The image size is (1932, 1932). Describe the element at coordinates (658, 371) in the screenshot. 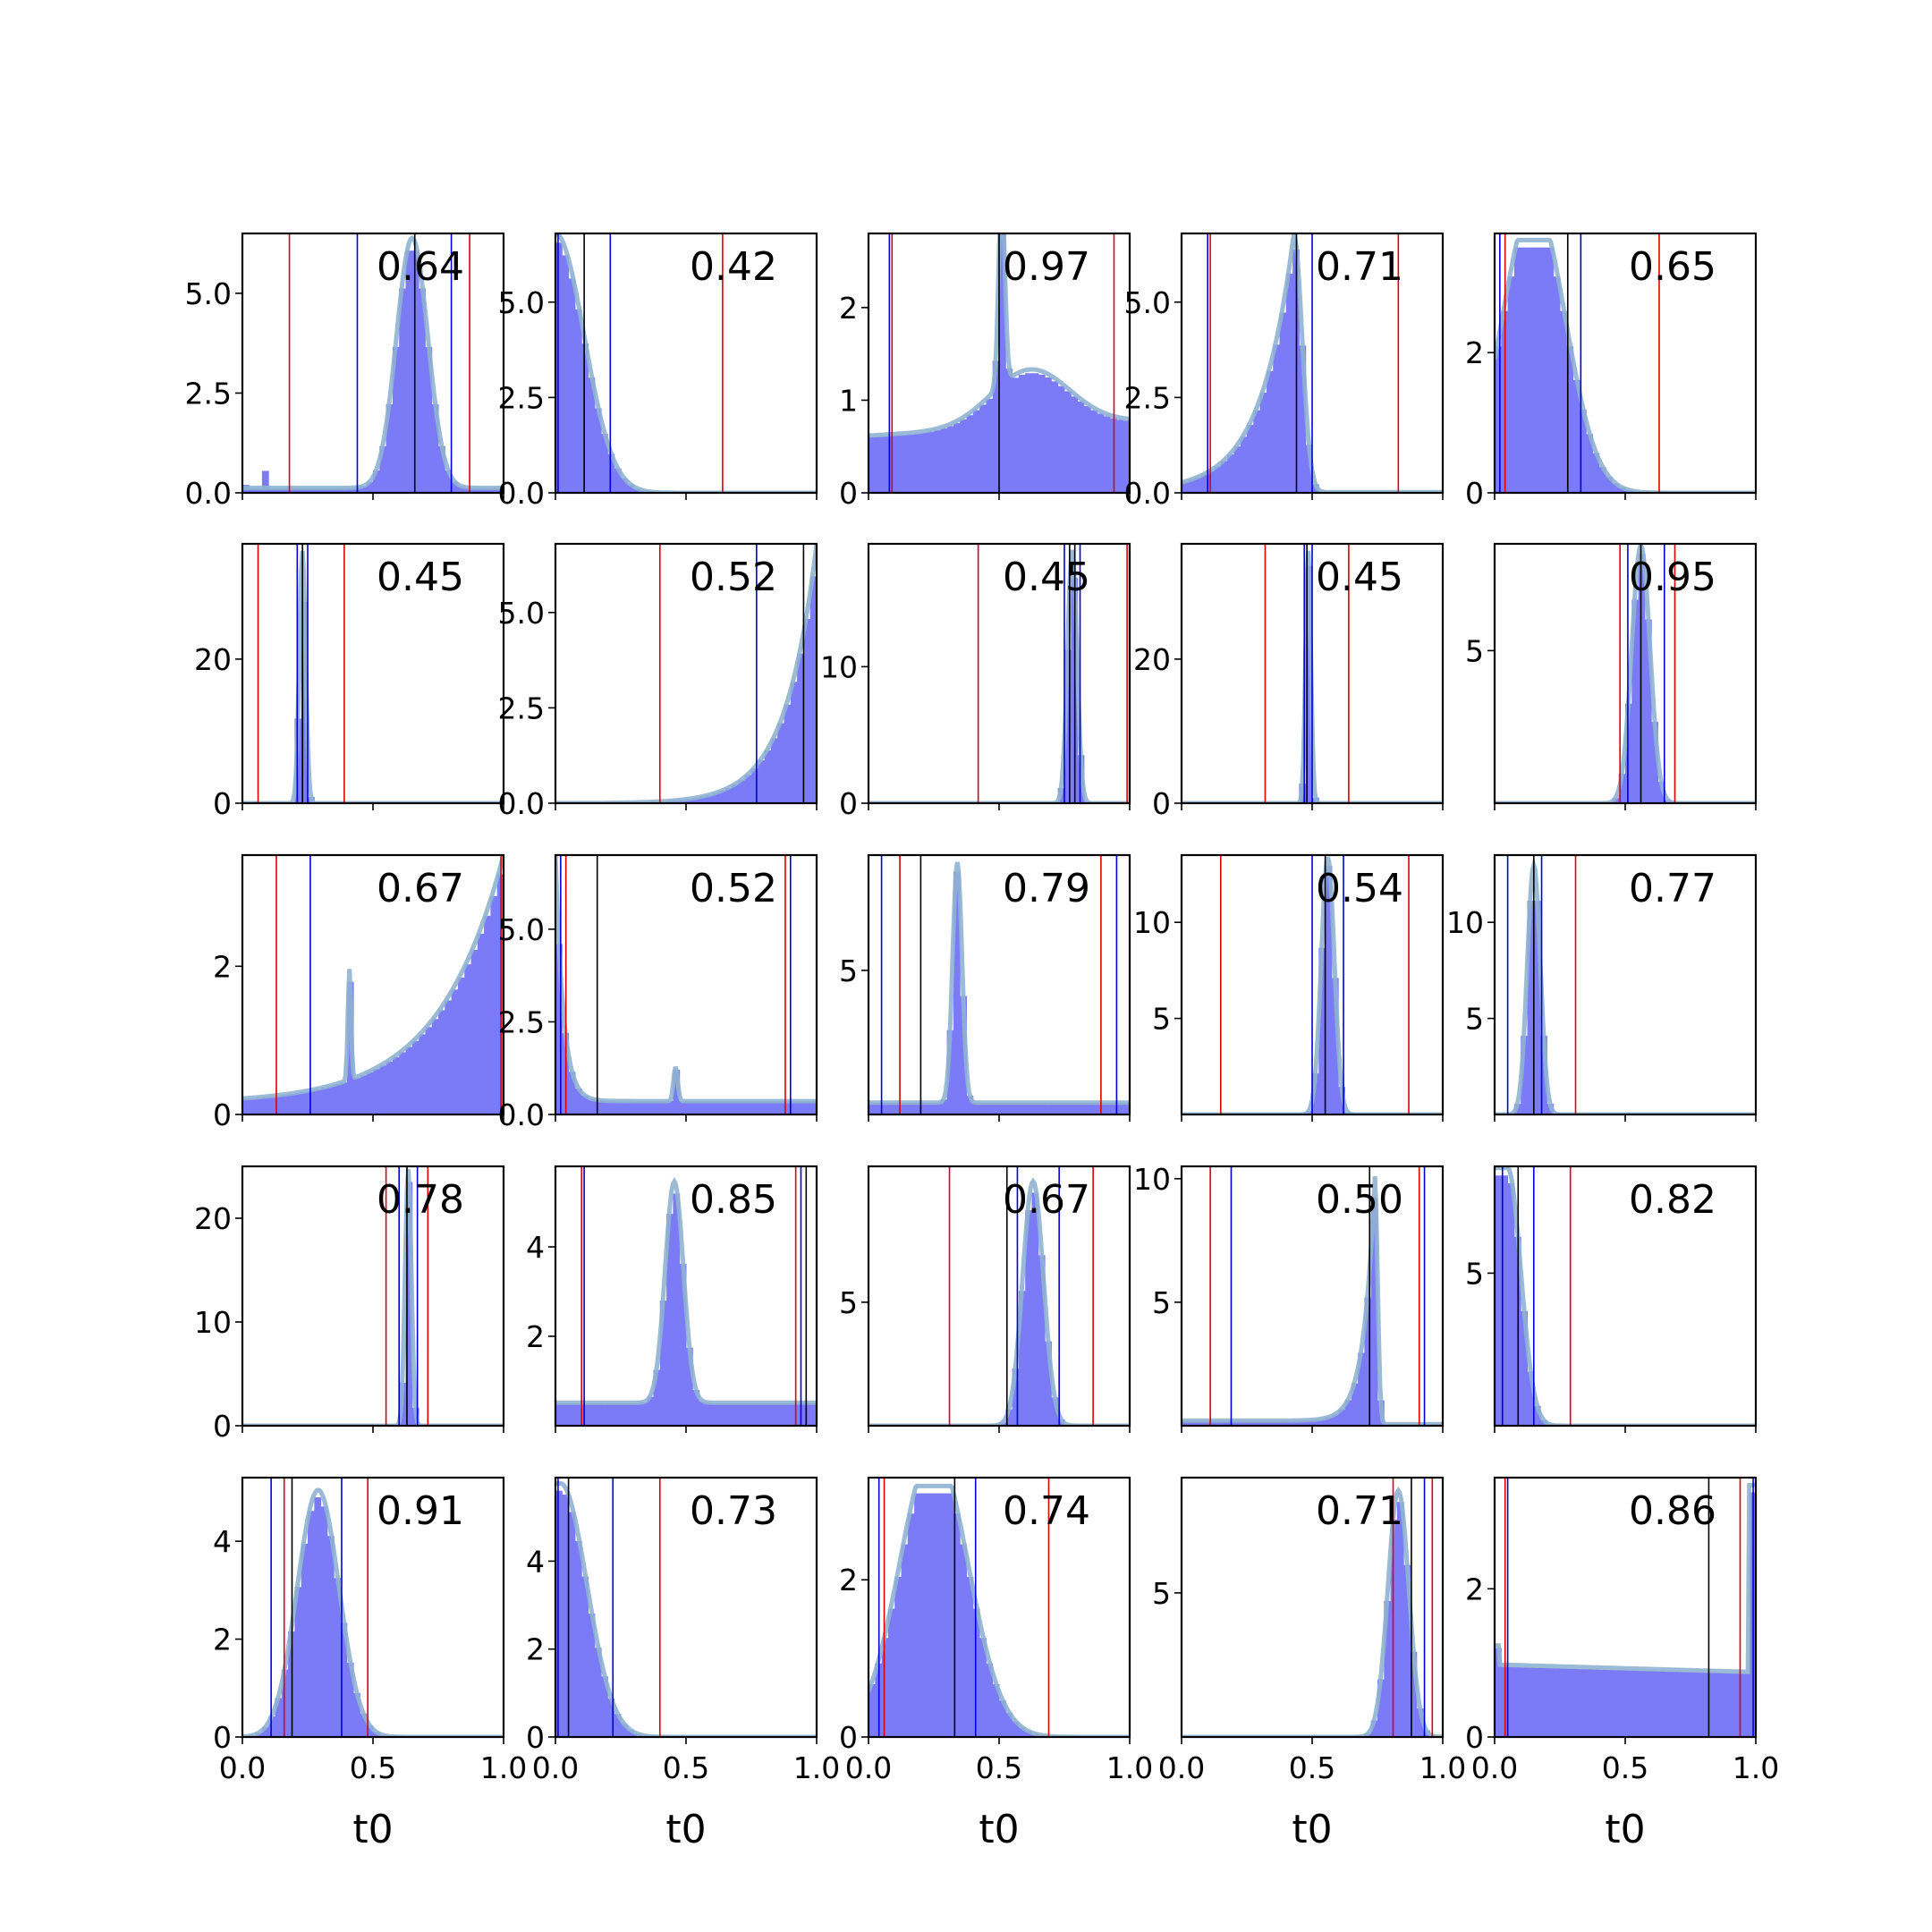

I see `subplot-0-1: 0.42 0.0 2.5 5.0` at that location.